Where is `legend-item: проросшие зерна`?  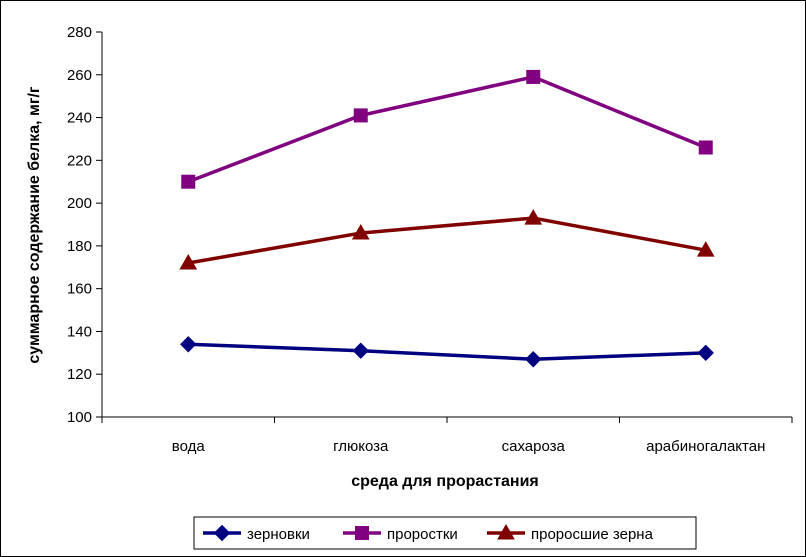
legend-item: проросшие зерна is located at coordinates (570, 533).